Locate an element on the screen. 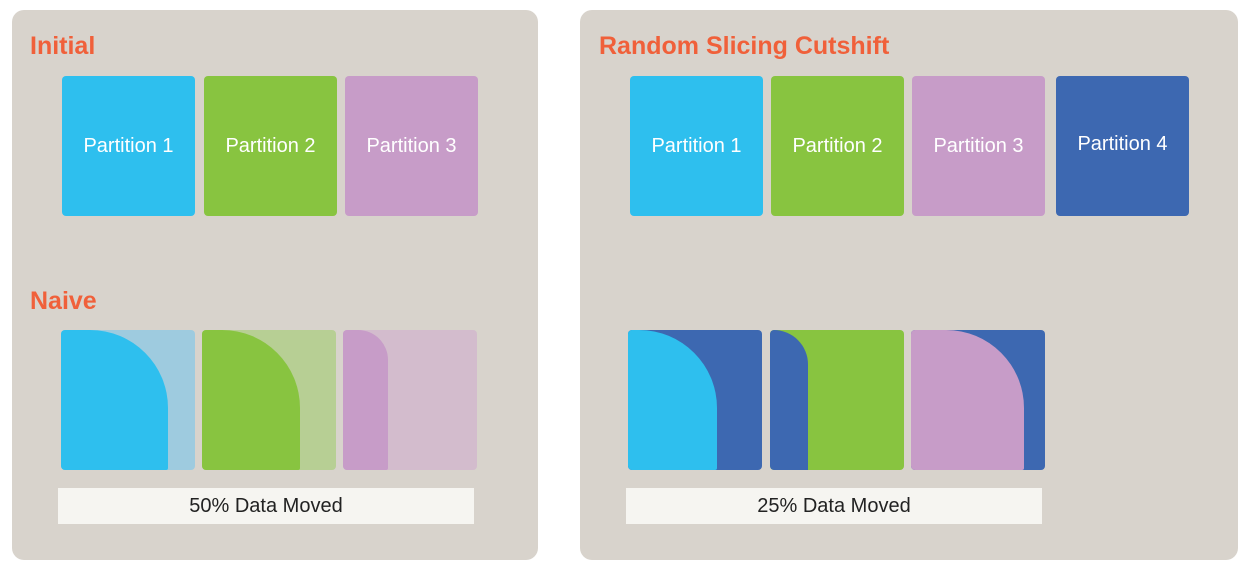  initial-heading: Initial is located at coordinates (63, 46).